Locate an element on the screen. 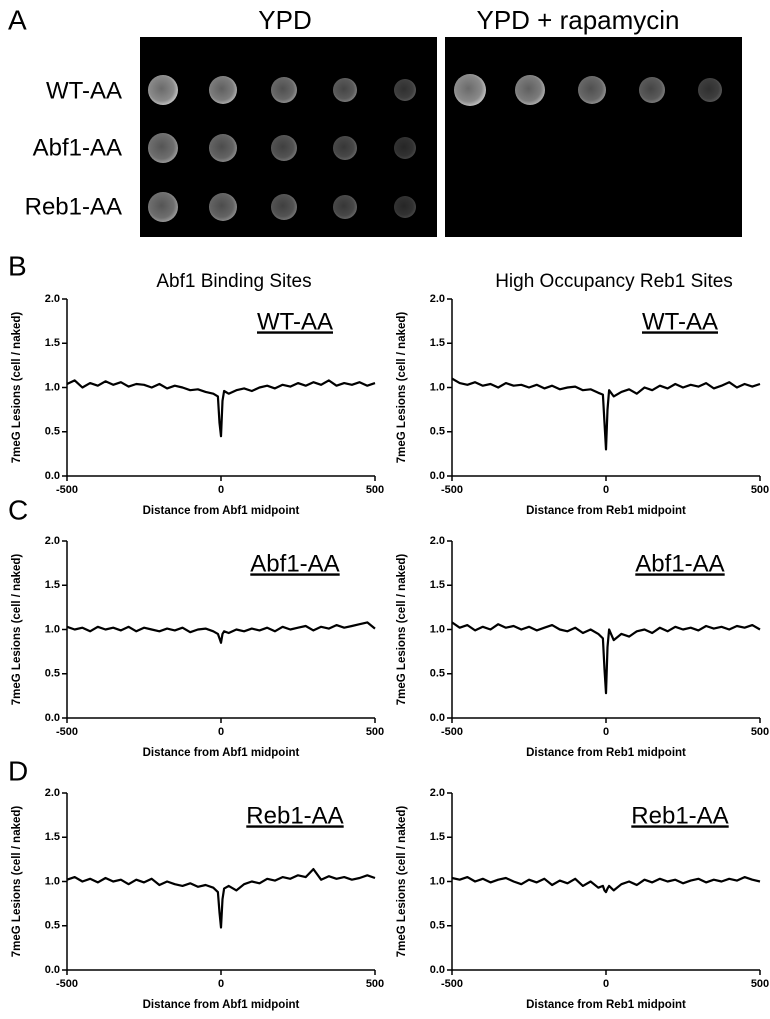 The height and width of the screenshot is (1019, 770). panel-label: D is located at coordinates (18, 770).